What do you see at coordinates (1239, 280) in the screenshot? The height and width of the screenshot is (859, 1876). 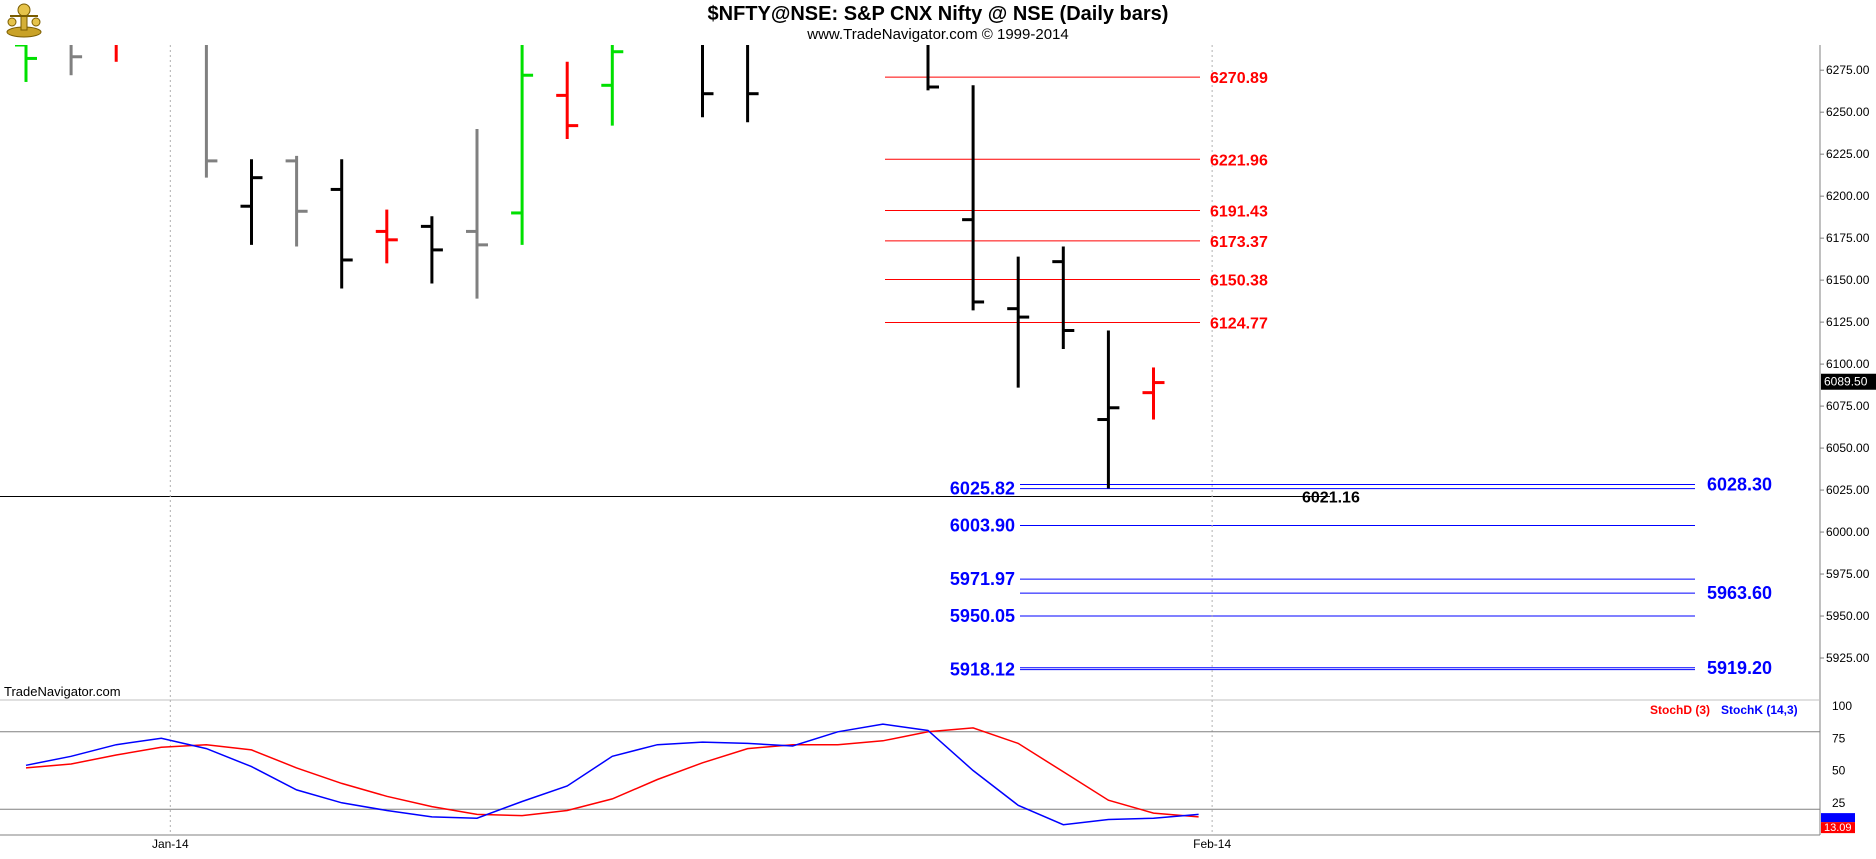 I see `resistance-label: 6150.38` at bounding box center [1239, 280].